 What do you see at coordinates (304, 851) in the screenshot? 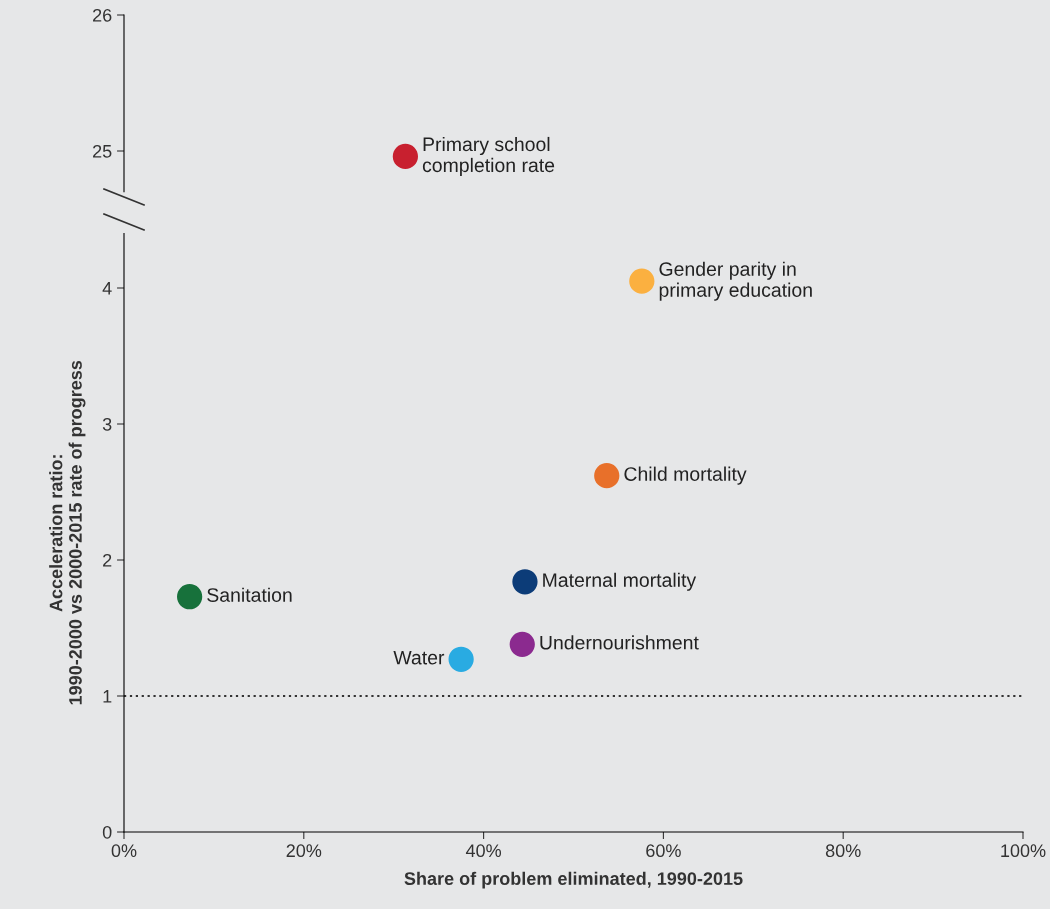
I see `x-tick-label: 20%` at bounding box center [304, 851].